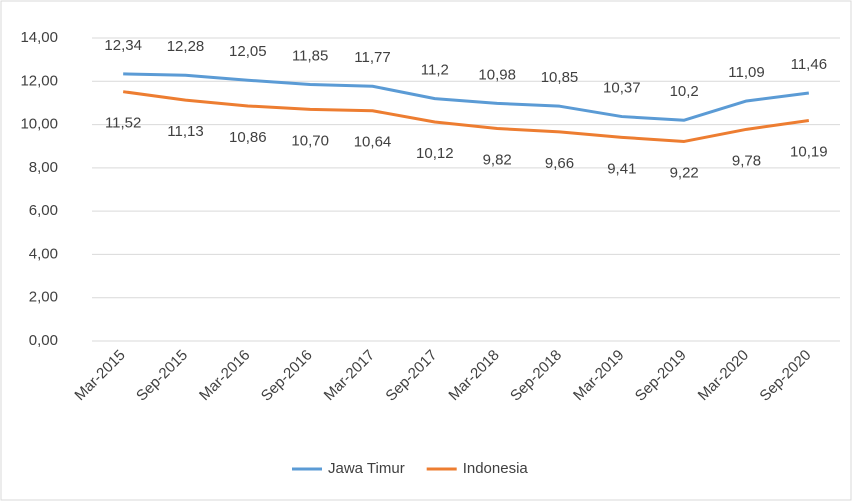  Describe the element at coordinates (123, 45) in the screenshot. I see `data-label: 12,34` at that location.